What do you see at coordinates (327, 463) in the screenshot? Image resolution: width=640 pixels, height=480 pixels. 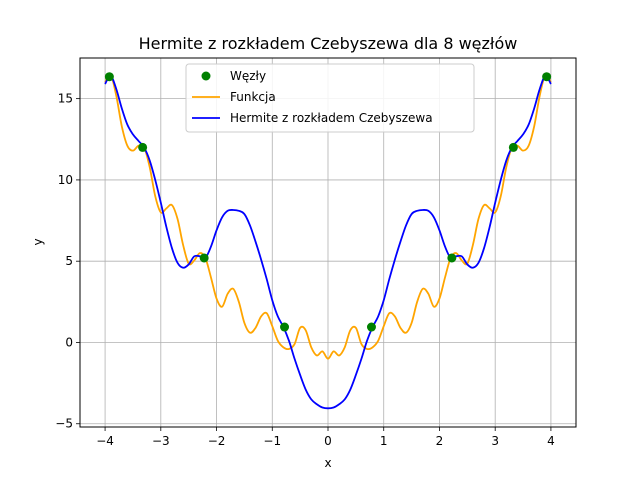 I see `x-axis-label: x` at bounding box center [327, 463].